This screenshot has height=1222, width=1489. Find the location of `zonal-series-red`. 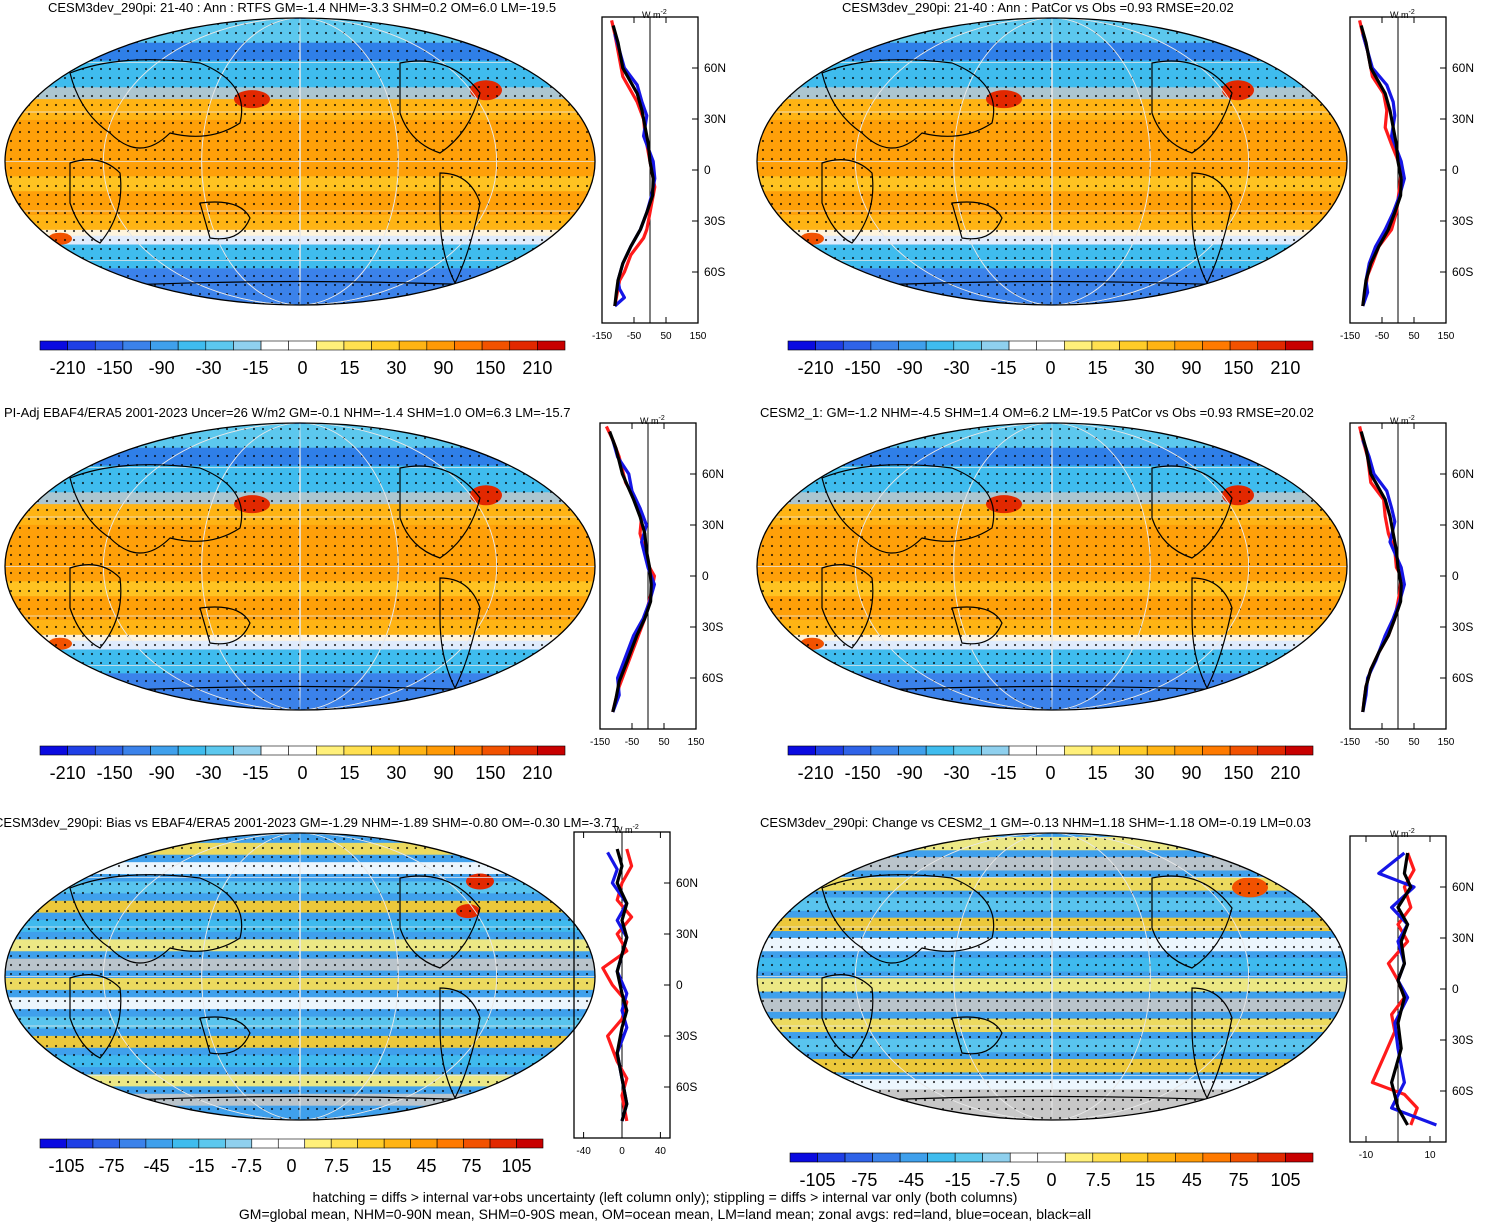

zonal-series-red is located at coordinates (633, 163).